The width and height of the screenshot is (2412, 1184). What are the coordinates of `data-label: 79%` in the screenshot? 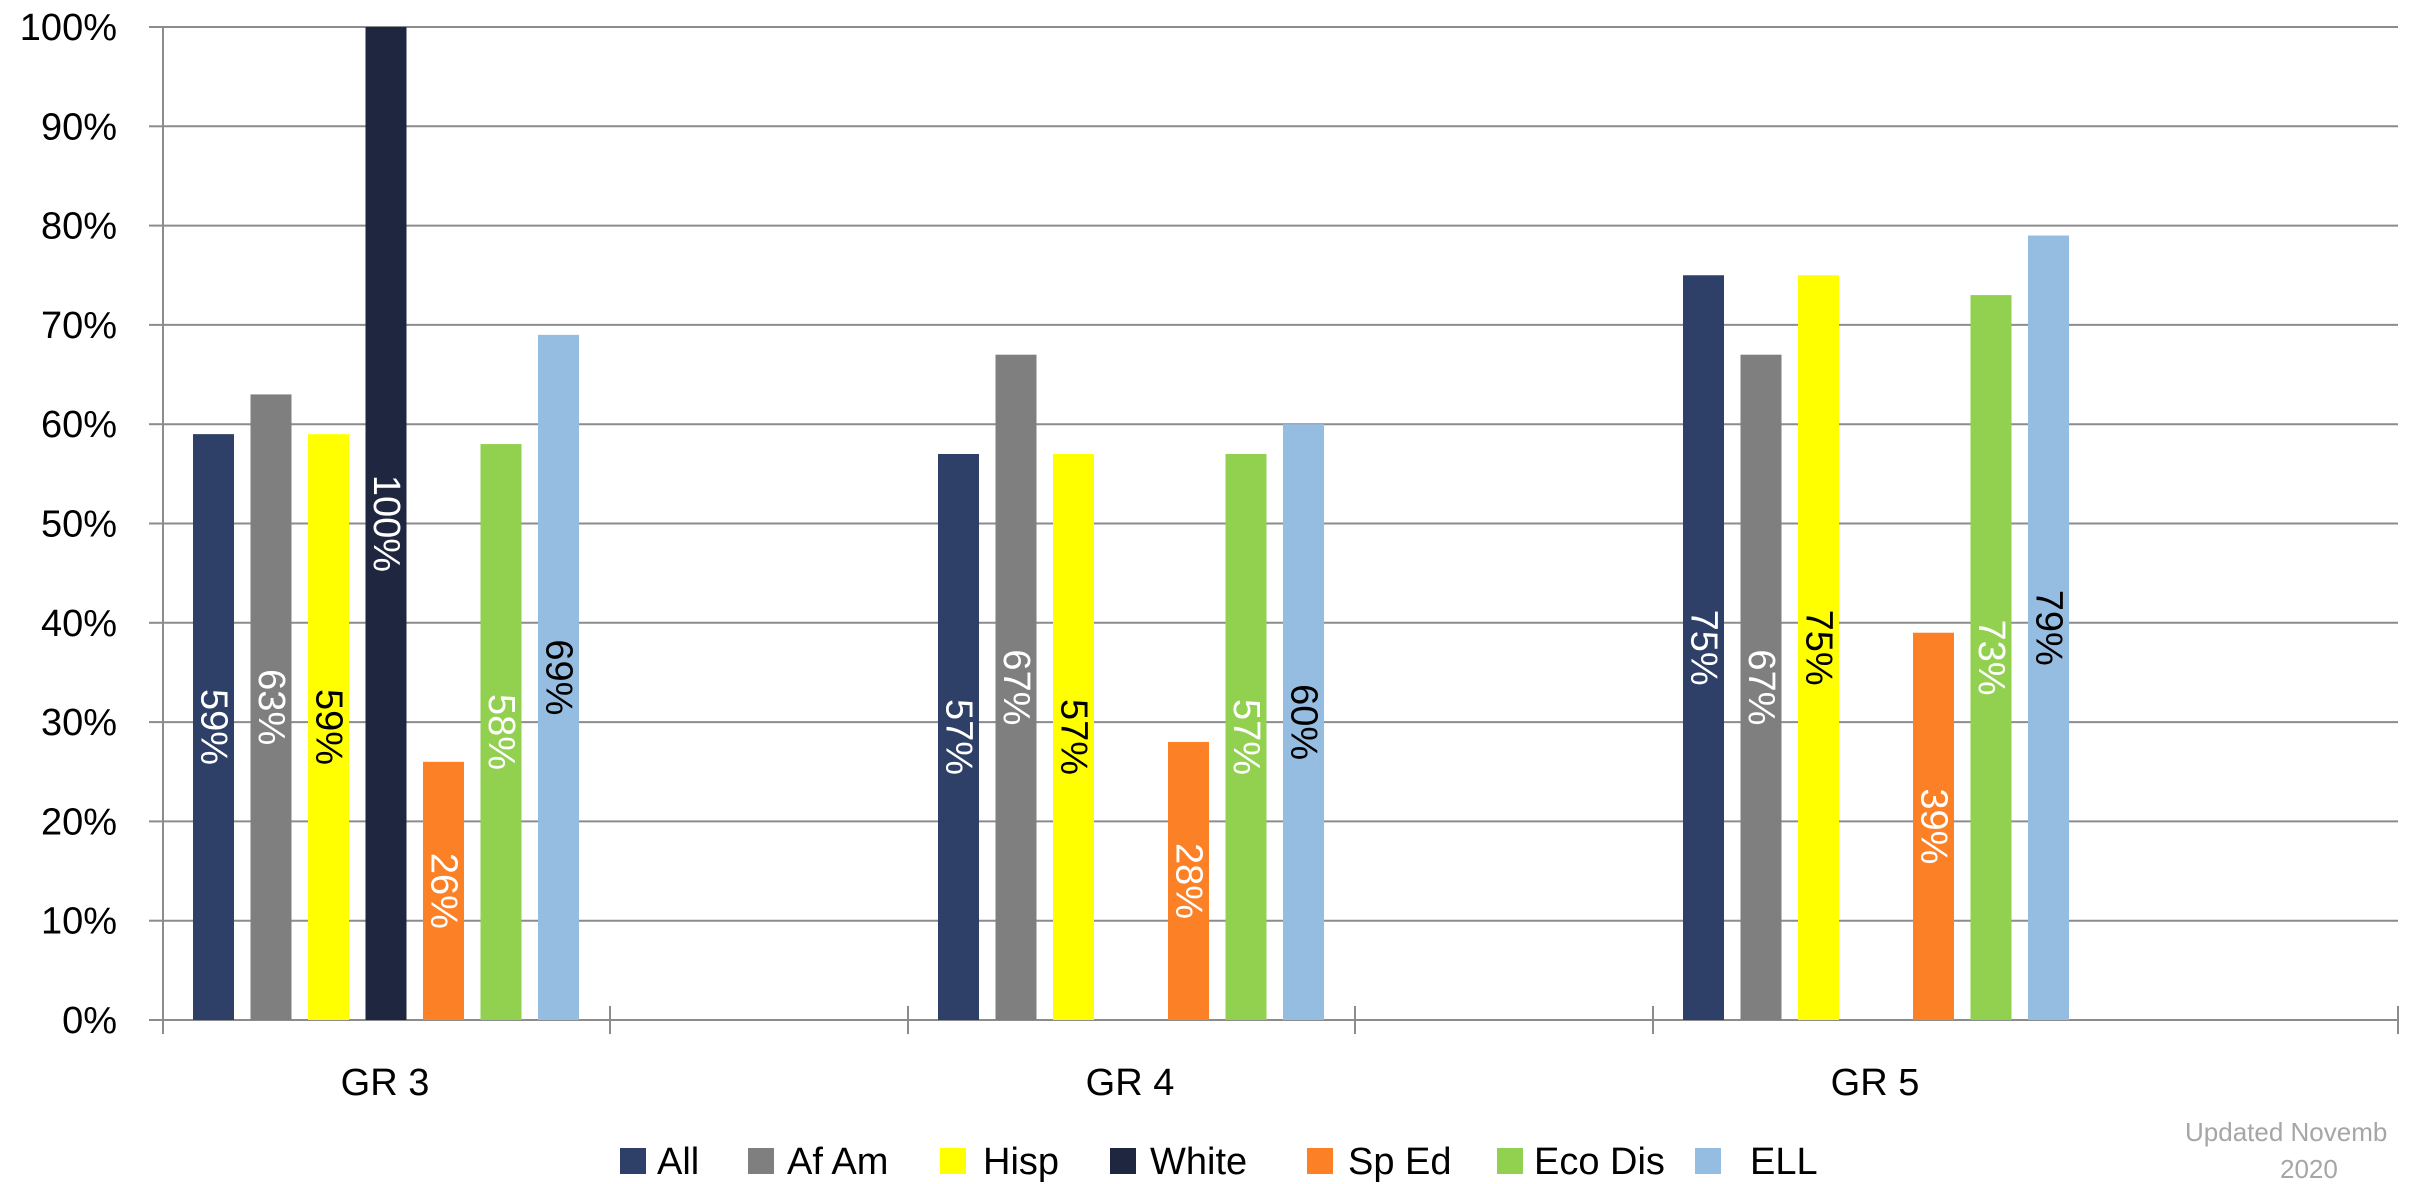 It's located at (2049, 628).